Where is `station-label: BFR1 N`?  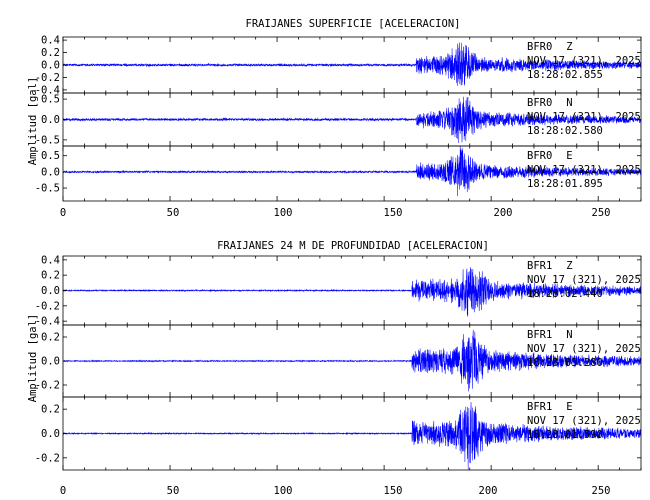
station-label: BFR1 N is located at coordinates (550, 335).